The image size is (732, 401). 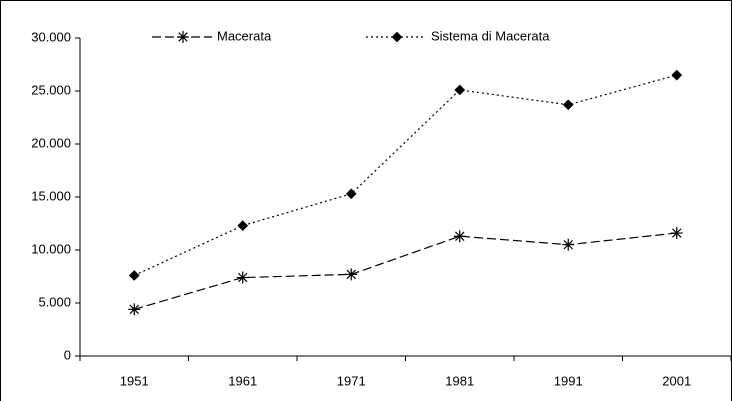 What do you see at coordinates (242, 380) in the screenshot?
I see `x-tick-label: 1961` at bounding box center [242, 380].